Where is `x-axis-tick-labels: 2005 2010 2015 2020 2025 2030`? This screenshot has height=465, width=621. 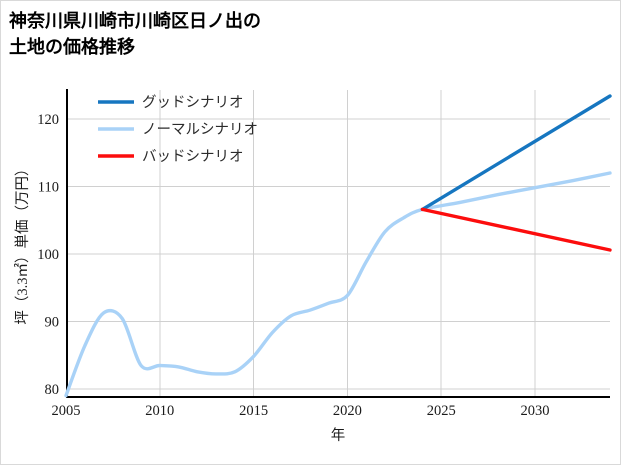
x-axis-tick-labels: 2005 2010 2015 2020 2025 2030 is located at coordinates (301, 411).